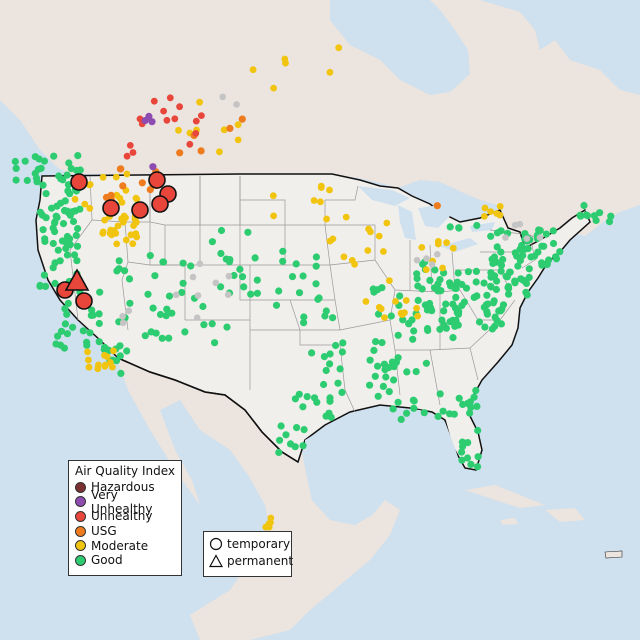 This screenshot has height=640, width=640. I want to click on legend-item-moderate: Moderate, so click(125, 545).